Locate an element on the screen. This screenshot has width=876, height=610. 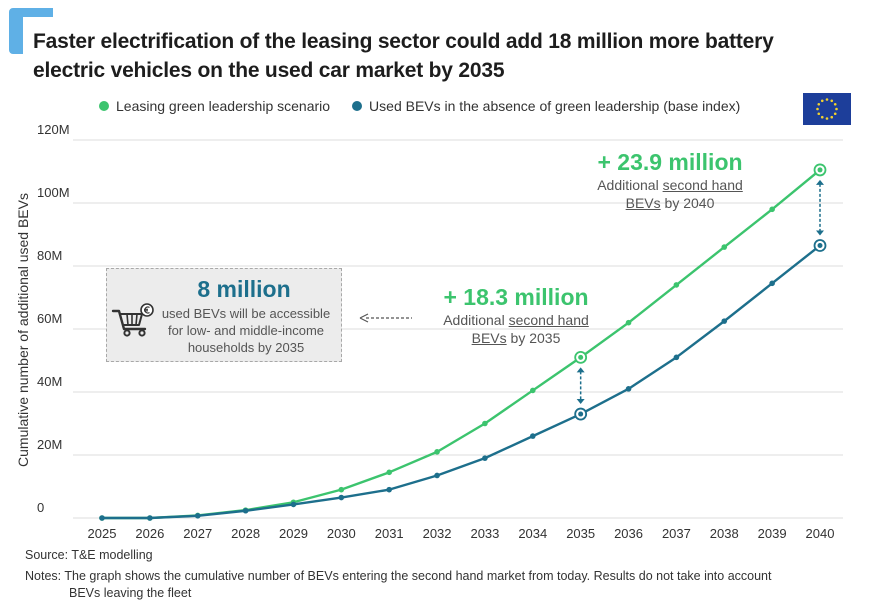
x-tick-label-2027: 2027 is located at coordinates (197, 533).